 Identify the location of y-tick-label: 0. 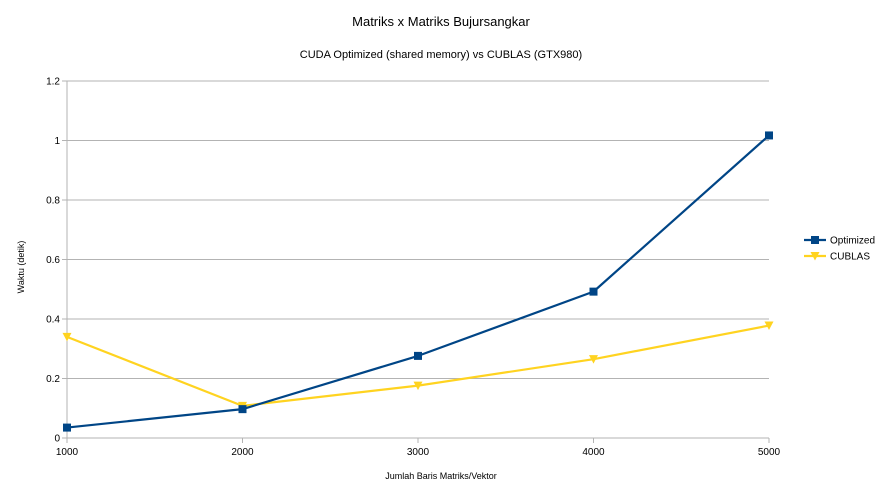
(57, 439).